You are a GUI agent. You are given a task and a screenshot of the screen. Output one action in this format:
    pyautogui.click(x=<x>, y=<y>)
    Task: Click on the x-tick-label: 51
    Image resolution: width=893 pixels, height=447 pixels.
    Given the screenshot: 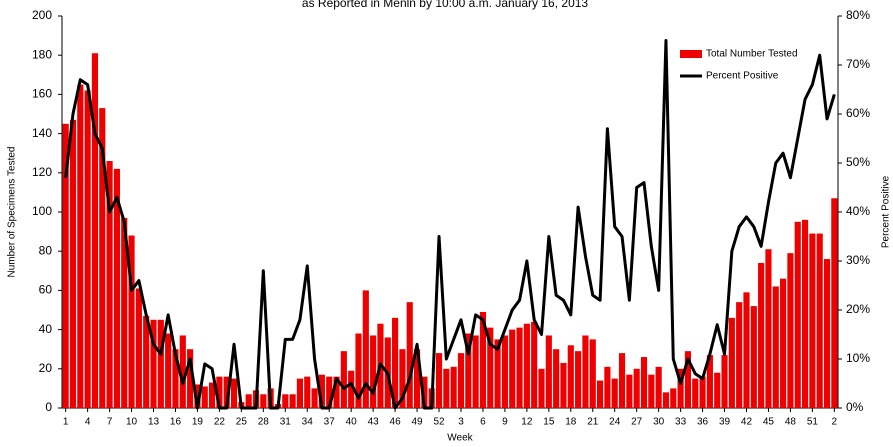 What is the action you would take?
    pyautogui.click(x=813, y=422)
    